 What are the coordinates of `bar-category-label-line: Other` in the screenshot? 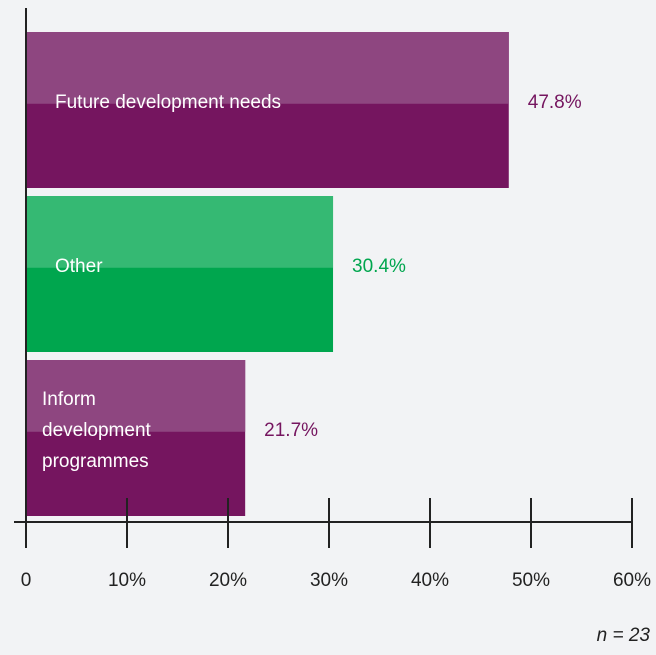 It's located at (79, 266).